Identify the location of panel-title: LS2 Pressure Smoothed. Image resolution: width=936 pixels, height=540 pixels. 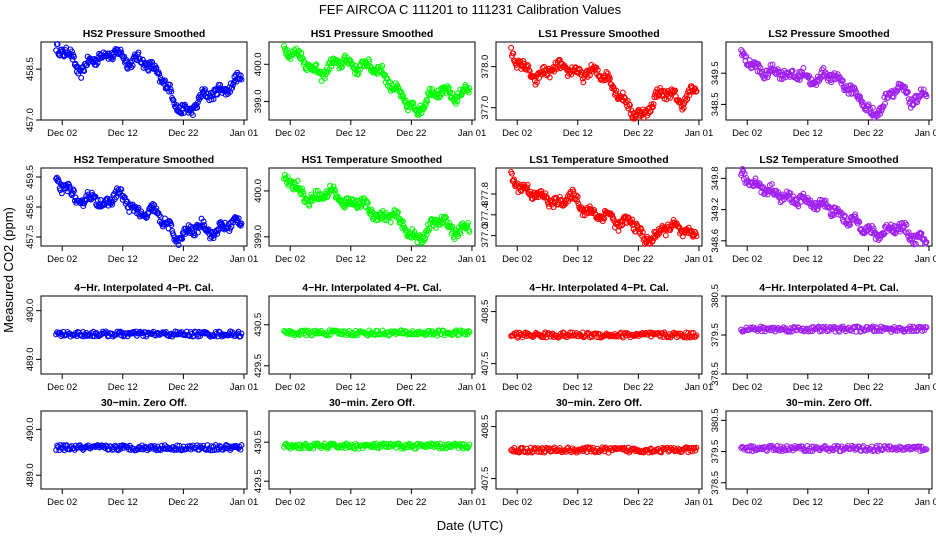
(828, 34).